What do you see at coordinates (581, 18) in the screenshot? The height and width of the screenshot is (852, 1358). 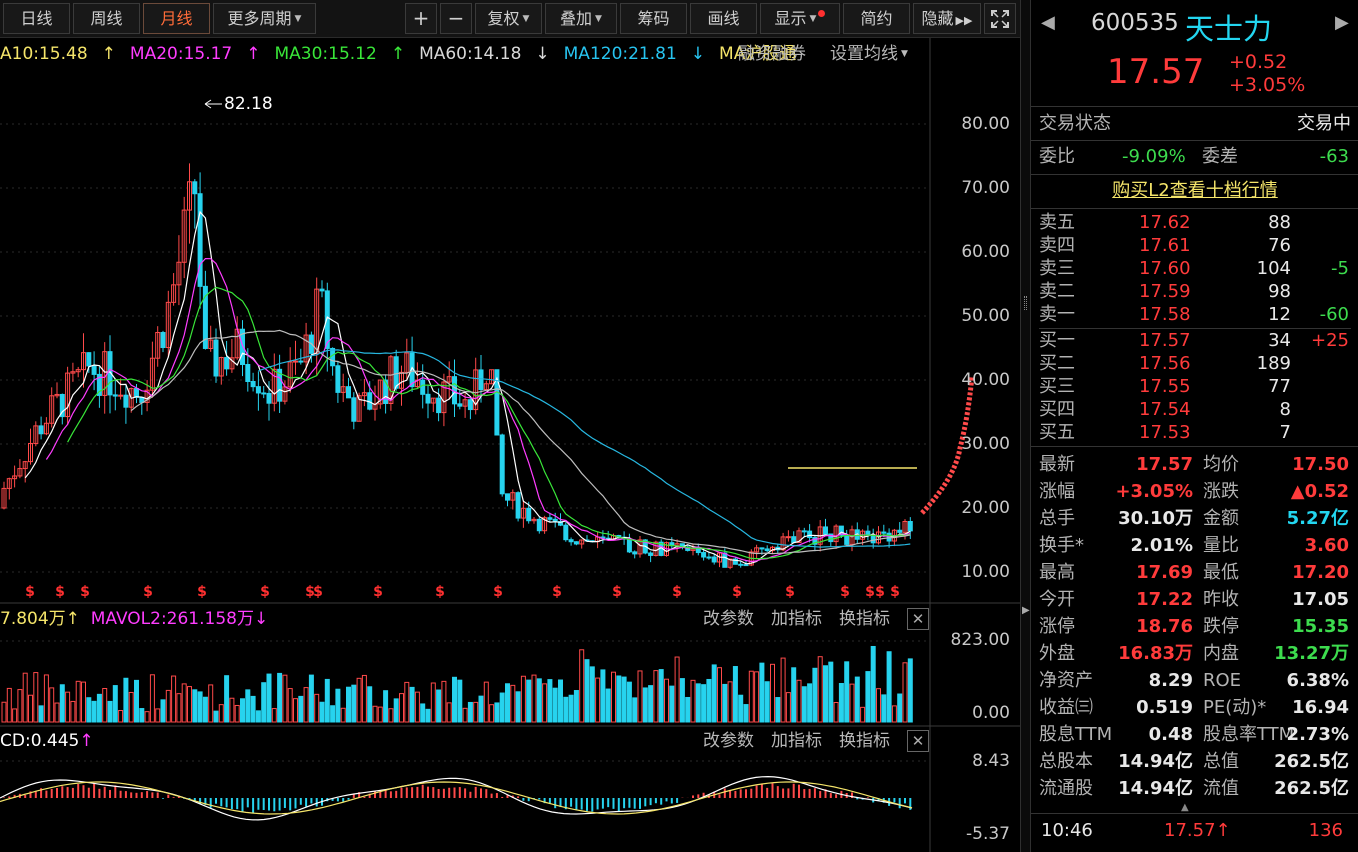 I see `overlay-dropdown: 叠加 ▼` at bounding box center [581, 18].